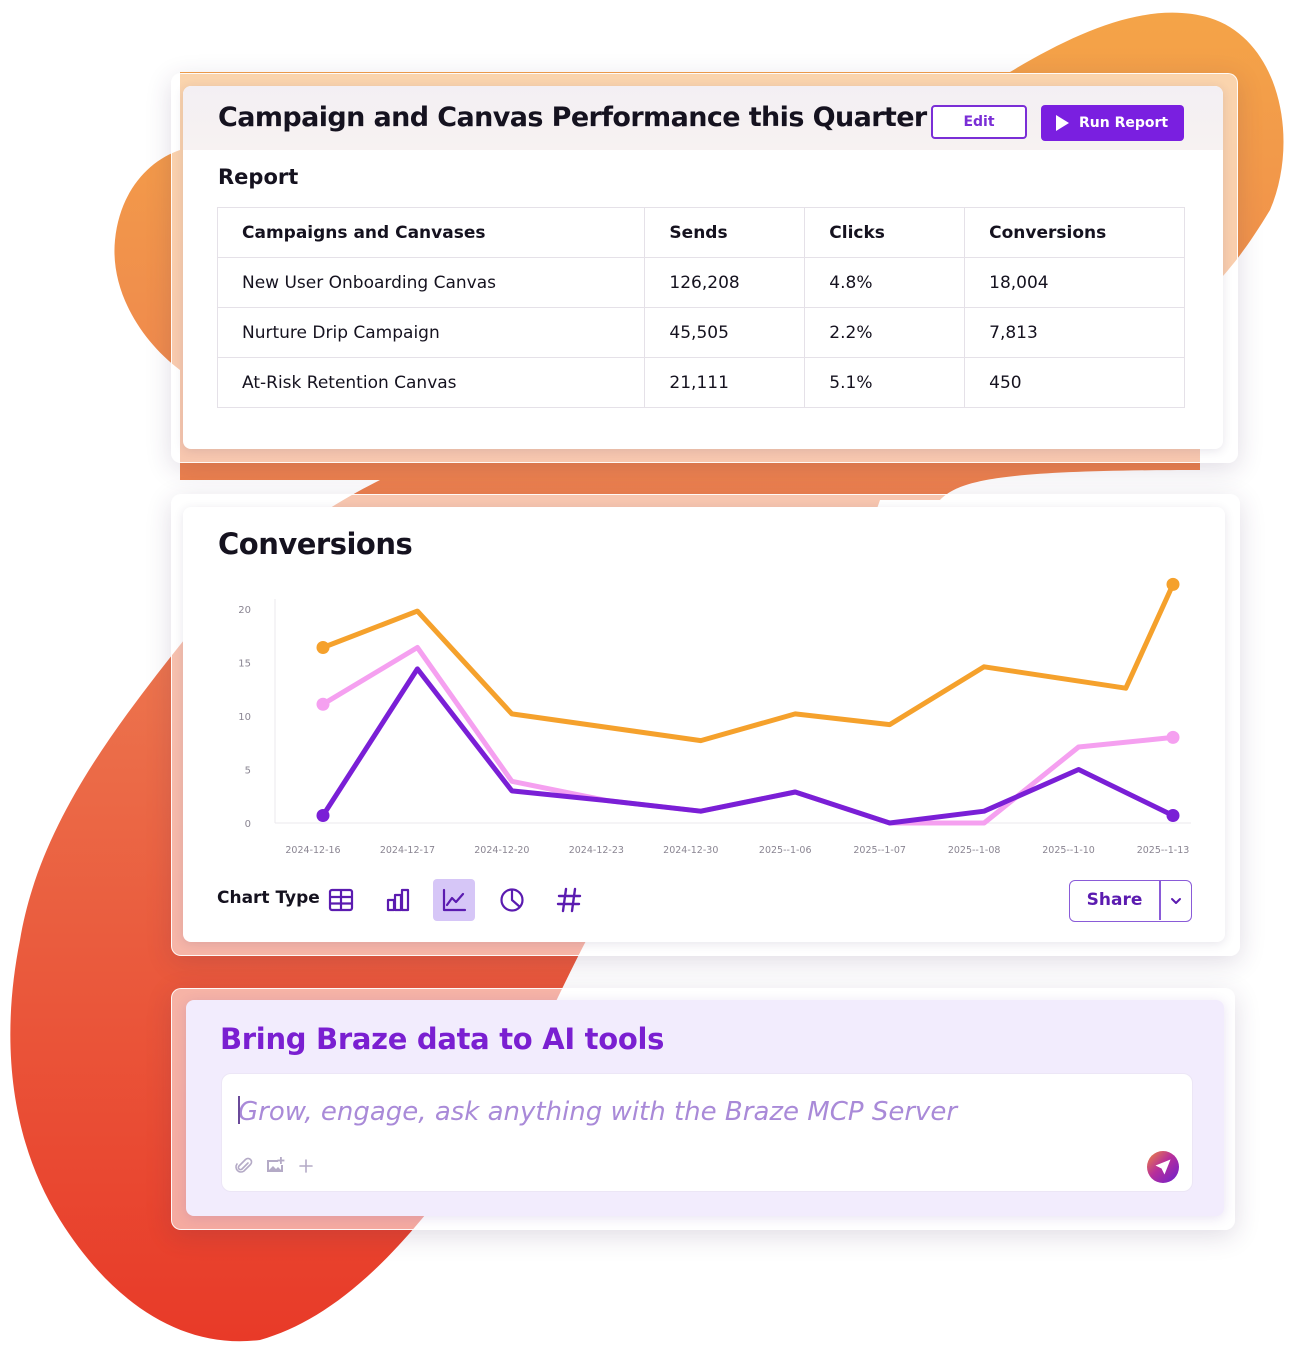 The height and width of the screenshot is (1348, 1290). What do you see at coordinates (244, 664) in the screenshot?
I see `y-tick-label: 15` at bounding box center [244, 664].